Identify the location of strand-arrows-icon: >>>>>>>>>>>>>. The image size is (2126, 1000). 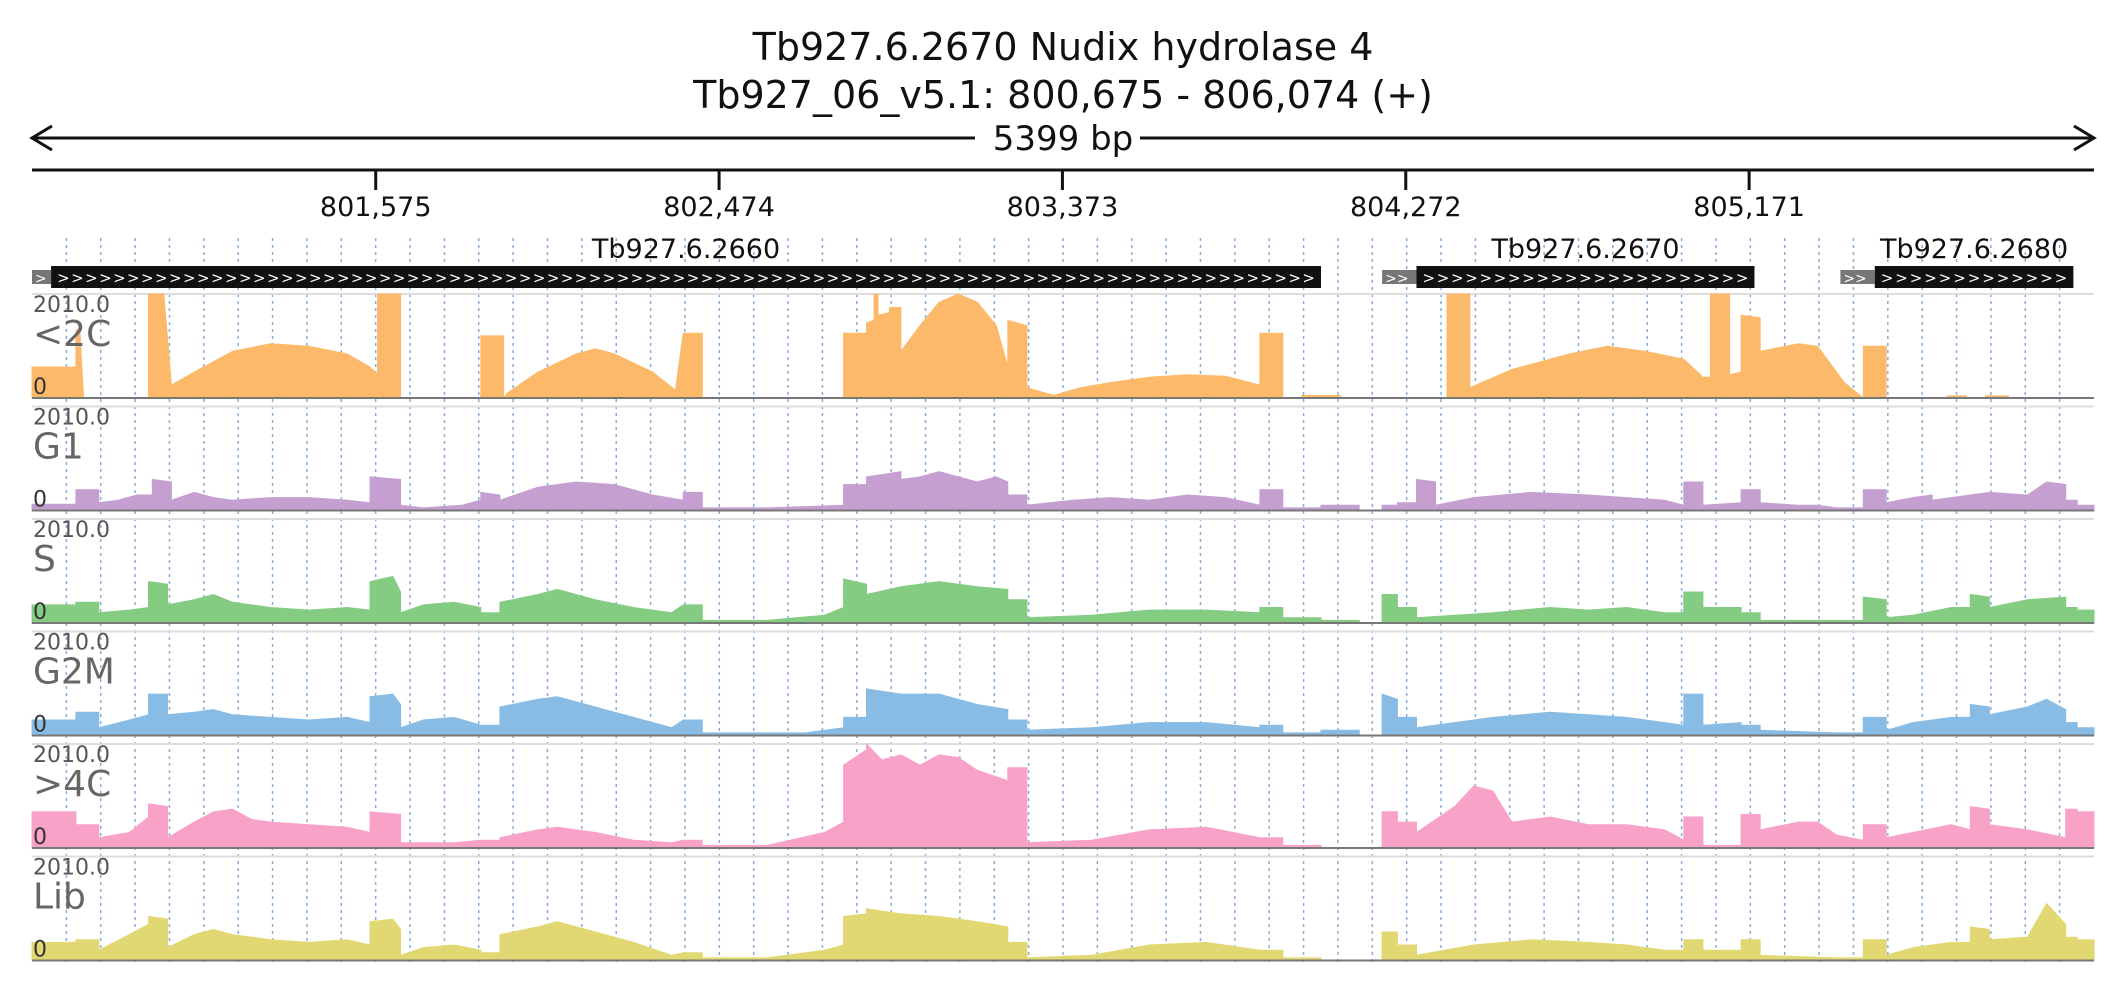
(1974, 278).